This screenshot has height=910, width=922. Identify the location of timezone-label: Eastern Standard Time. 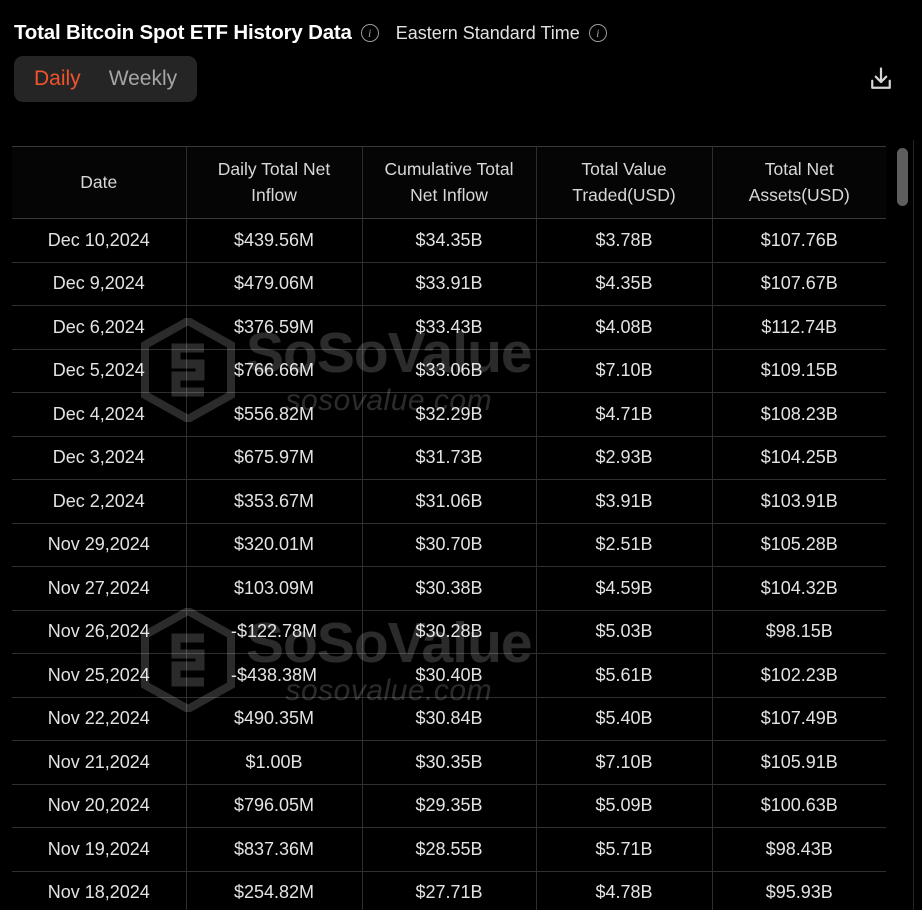
(487, 32).